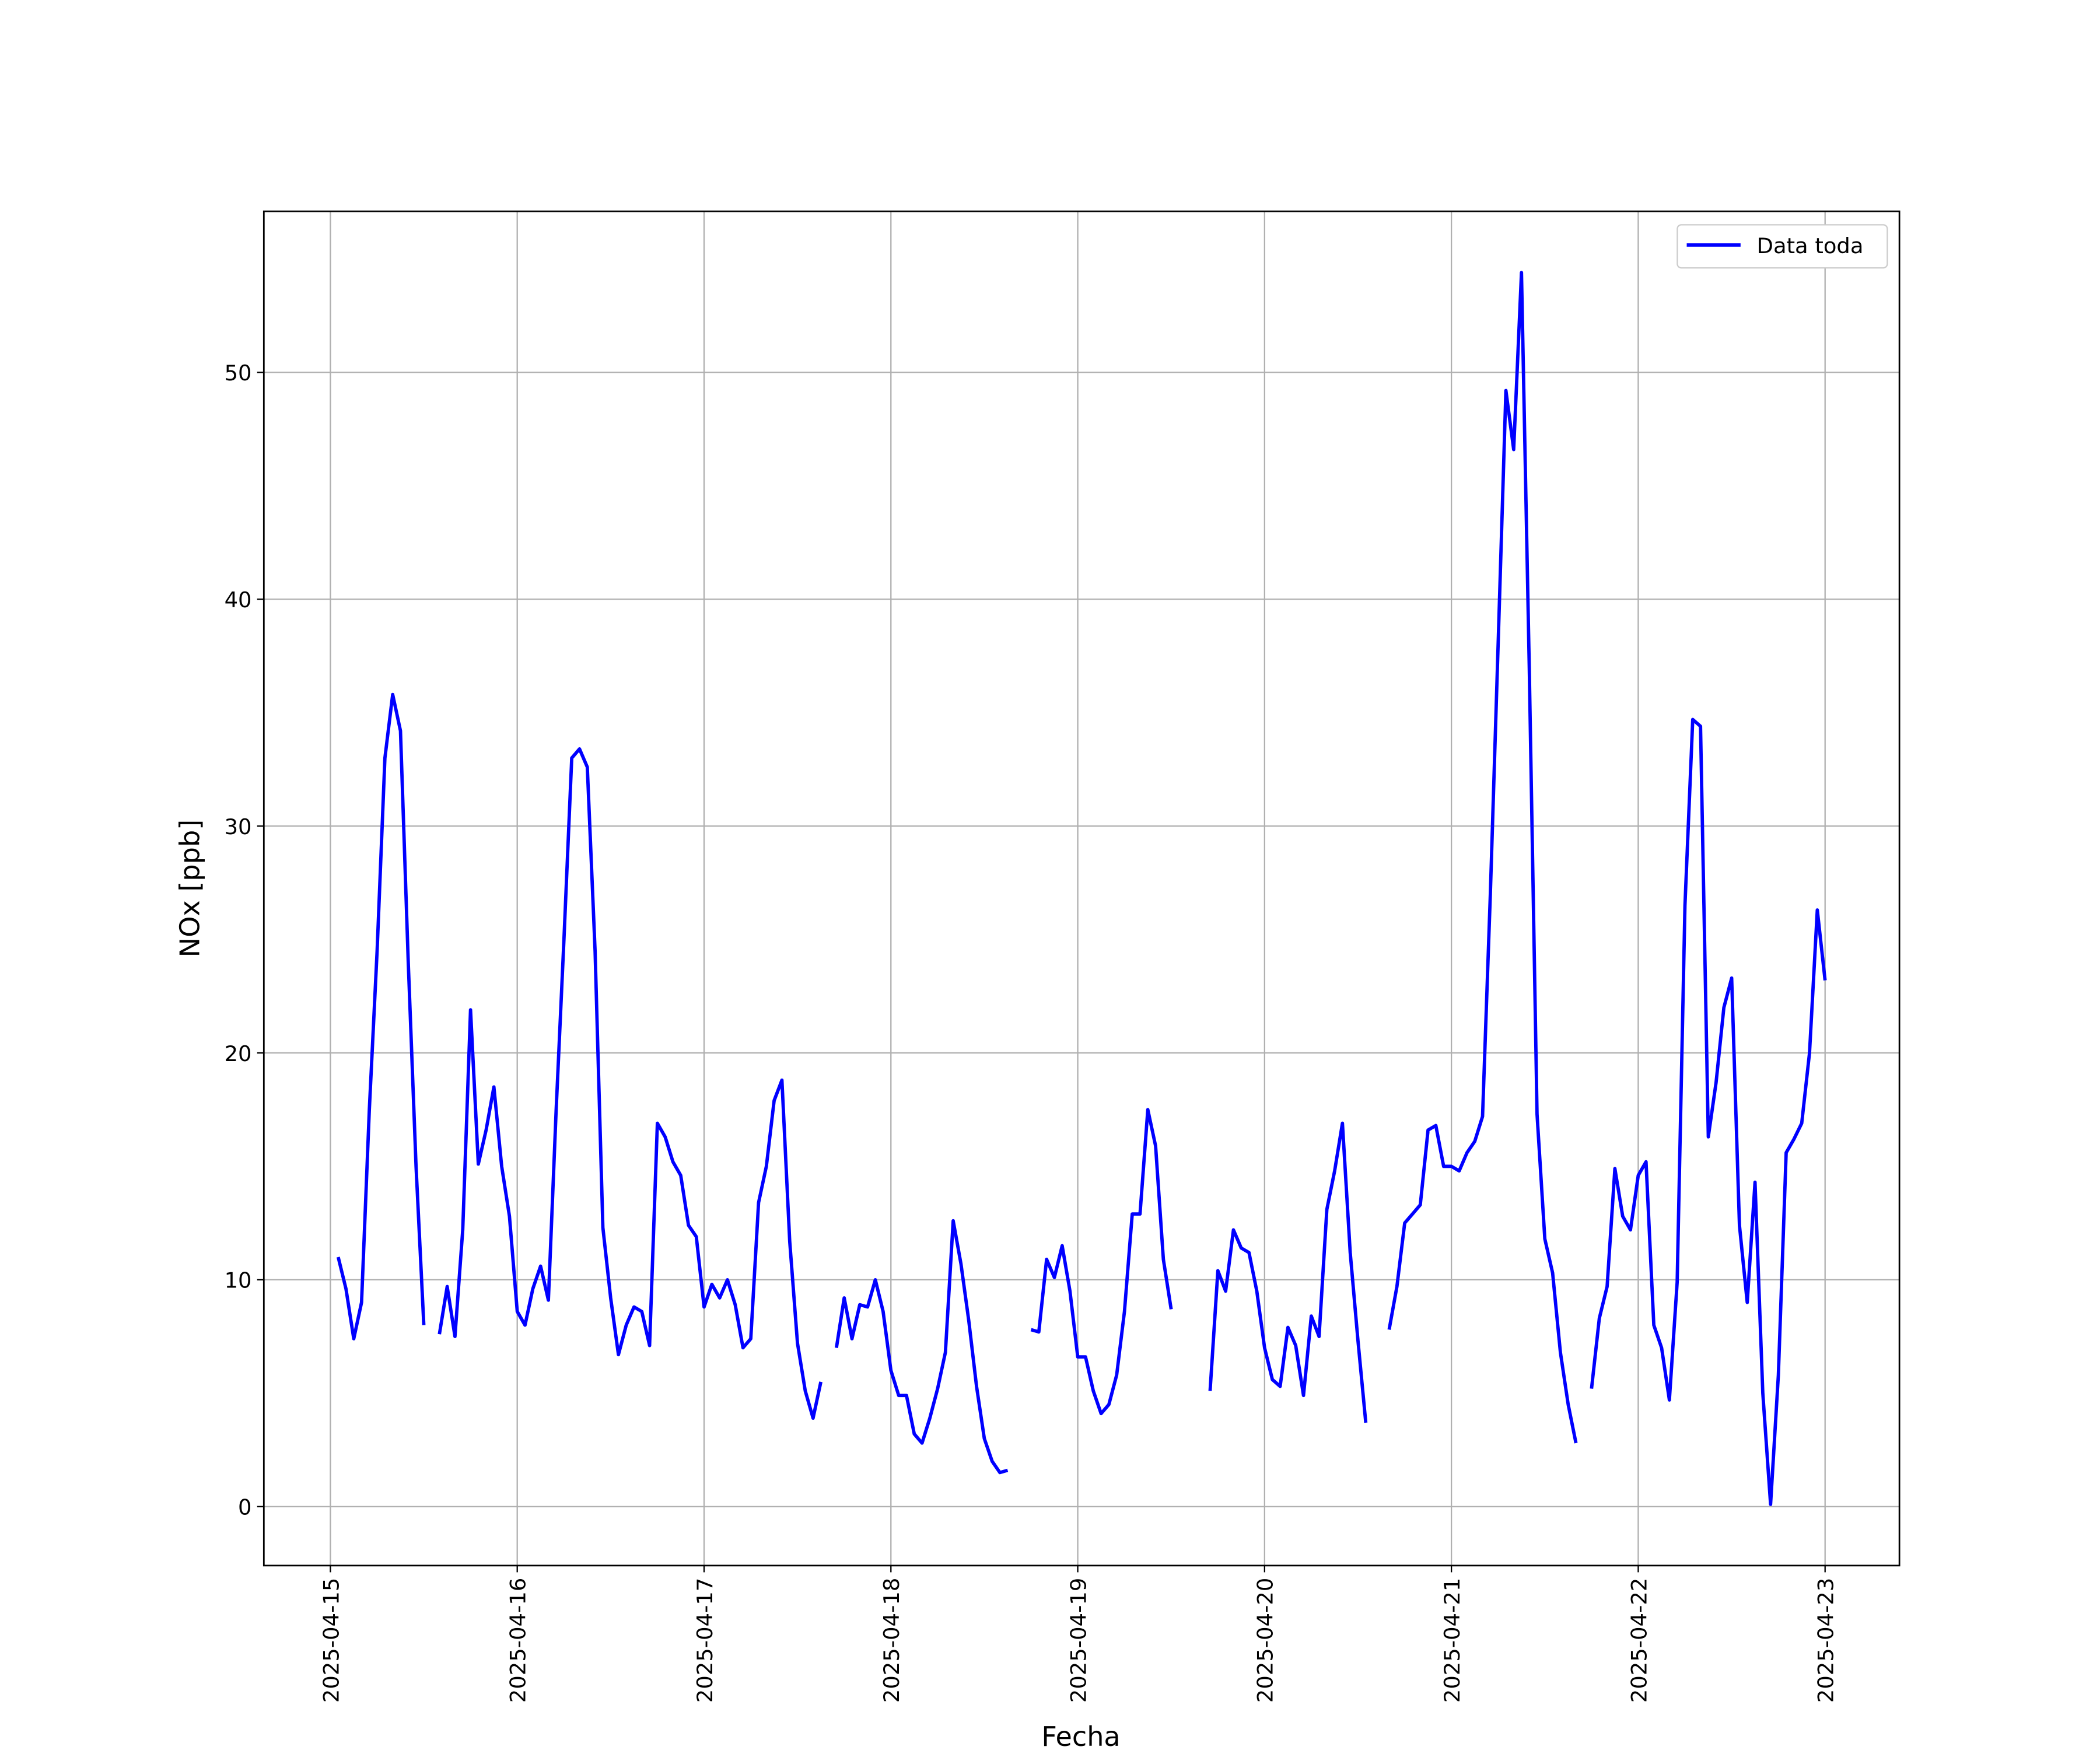 The image size is (2100, 1750). I want to click on x-tick-label: 2025-04-21, so click(1452, 1640).